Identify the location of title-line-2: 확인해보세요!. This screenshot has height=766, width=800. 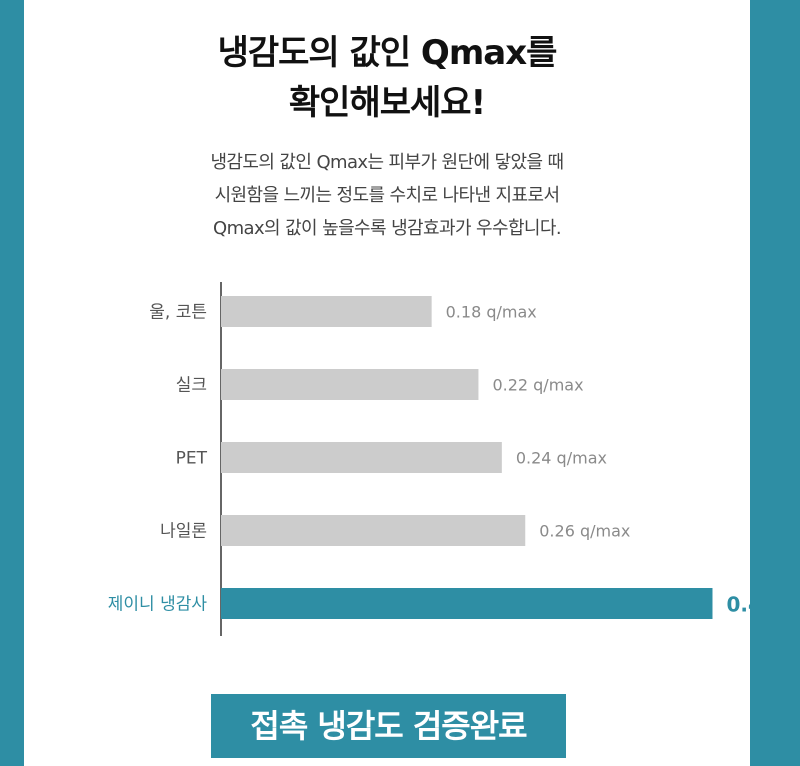
(387, 103).